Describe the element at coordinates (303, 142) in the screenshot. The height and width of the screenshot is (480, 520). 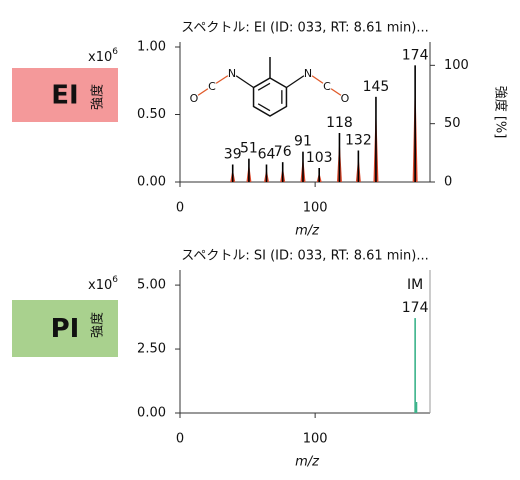
I see `peak-label: 91` at that location.